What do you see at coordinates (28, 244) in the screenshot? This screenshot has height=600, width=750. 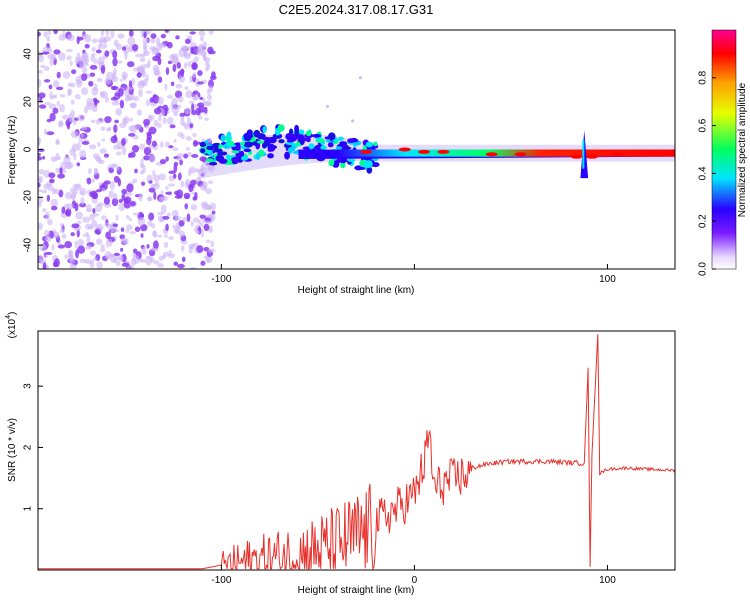 I see `spectrogram-y-tick-label: -40` at bounding box center [28, 244].